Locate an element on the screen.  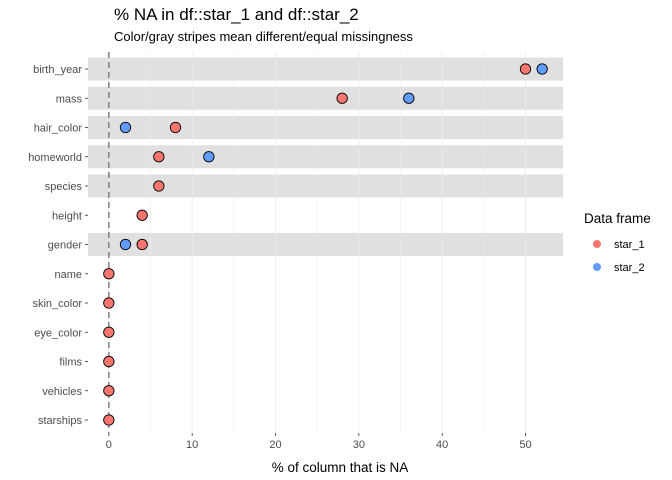
point-star_1-birth_year is located at coordinates (525, 69).